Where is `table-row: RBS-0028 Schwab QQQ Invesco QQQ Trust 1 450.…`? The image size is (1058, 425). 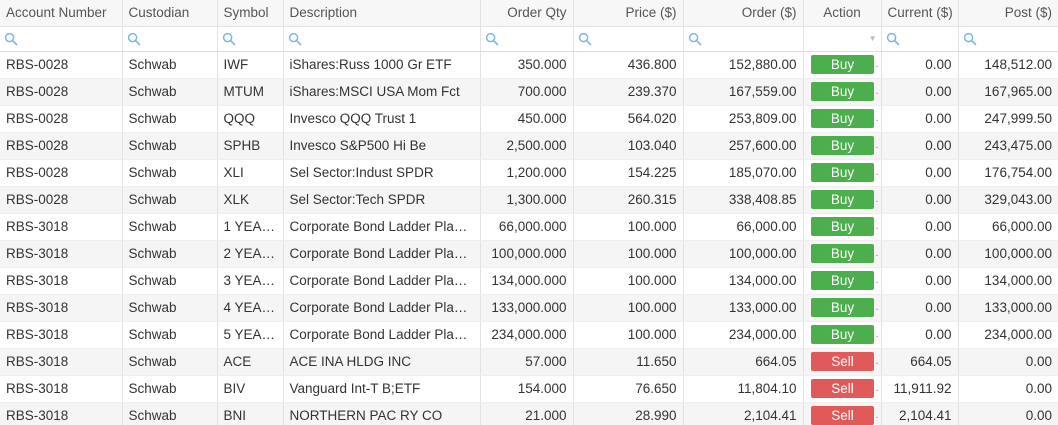
table-row: RBS-0028 Schwab QQQ Invesco QQQ Trust 1 450.… is located at coordinates (529, 119).